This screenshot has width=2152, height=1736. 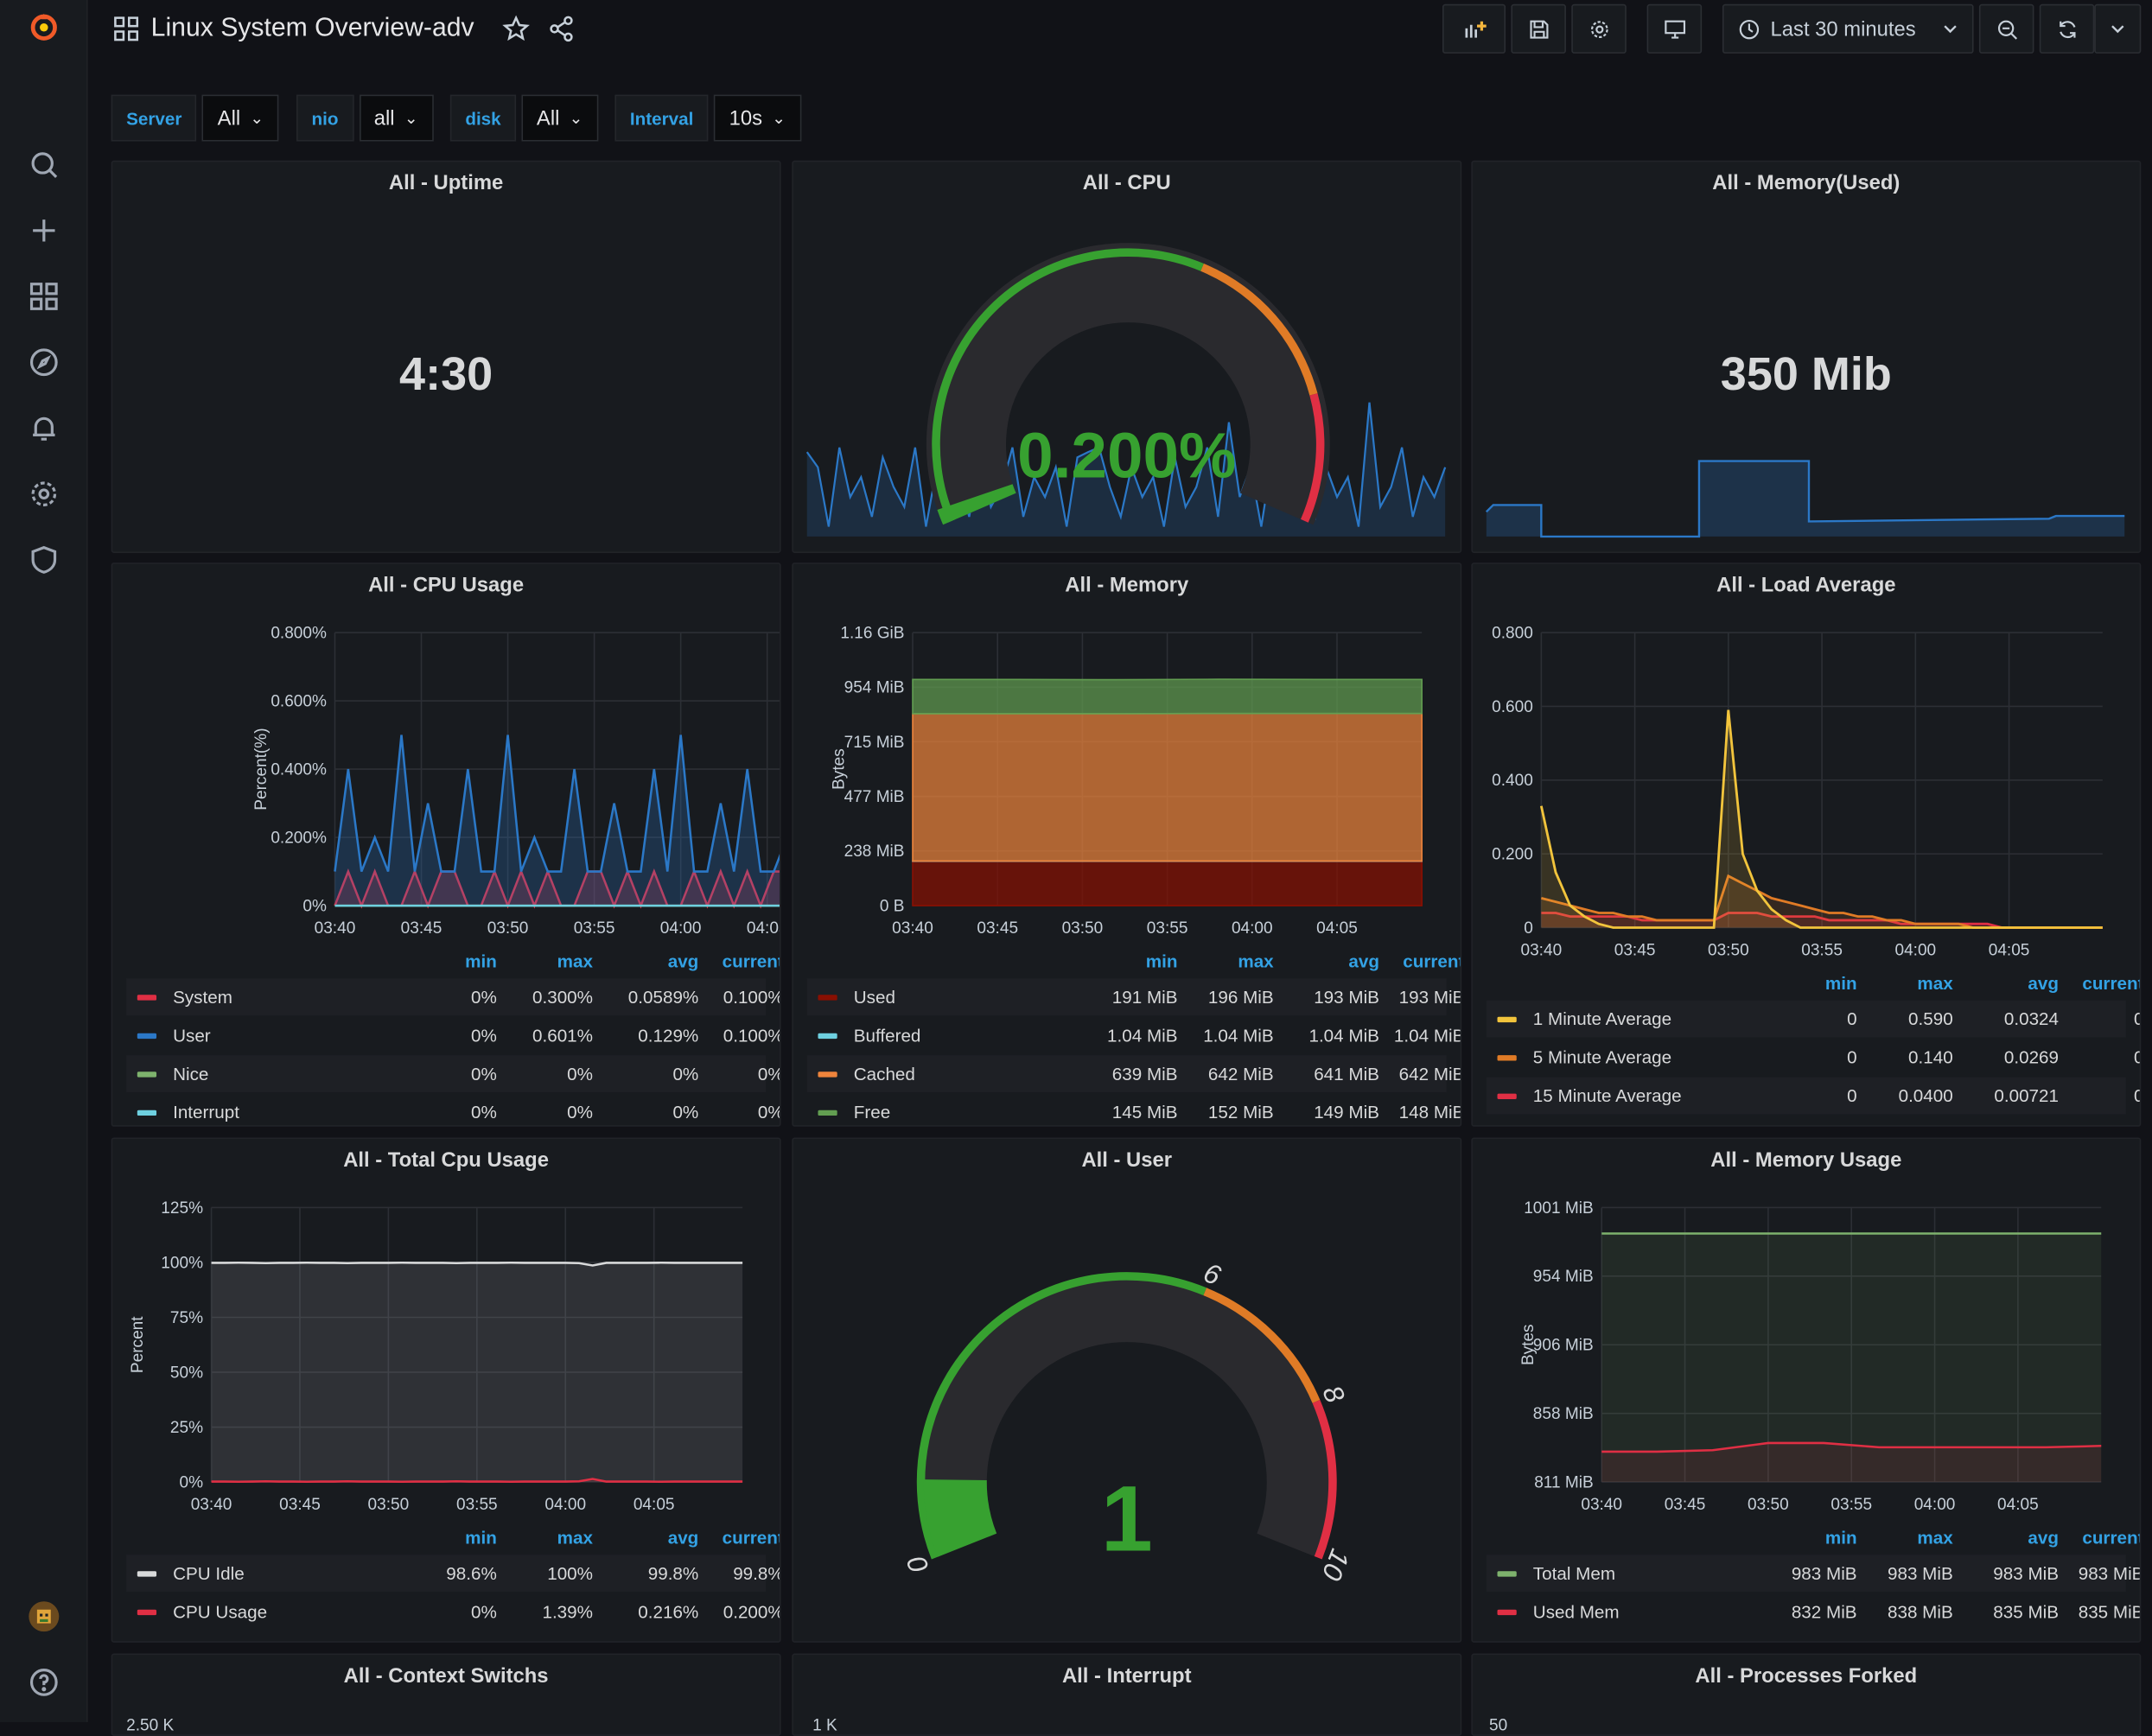 I want to click on legend-series-name: CPU Usage, so click(x=220, y=1612).